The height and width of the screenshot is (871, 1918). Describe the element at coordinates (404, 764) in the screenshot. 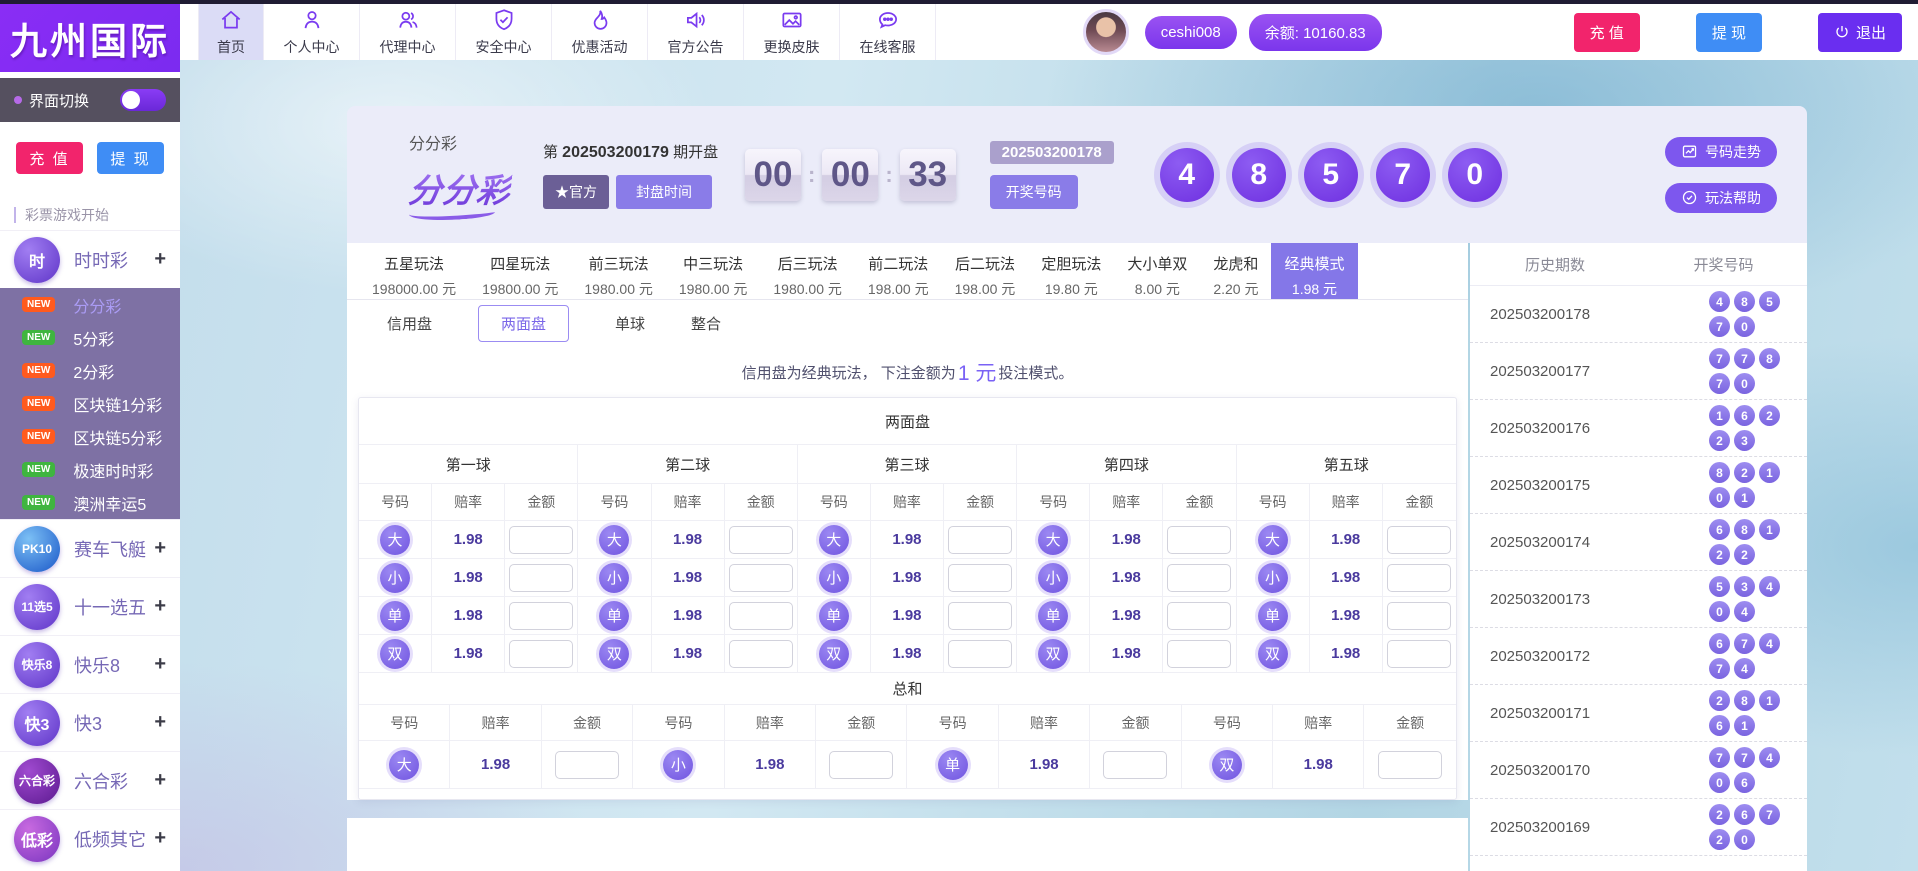

I see `sum-option-大: 大` at that location.